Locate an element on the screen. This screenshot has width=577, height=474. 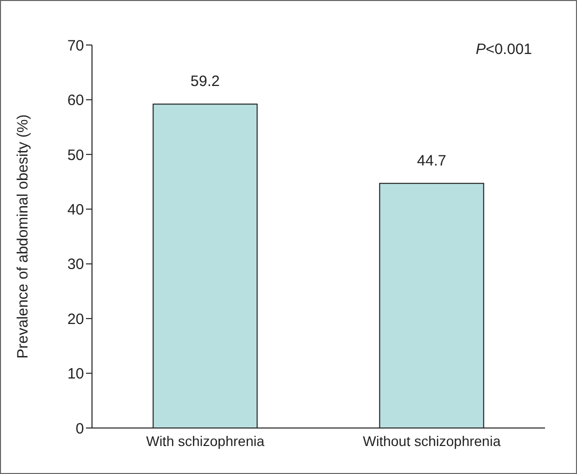
y-tick-label: 40 is located at coordinates (75, 209).